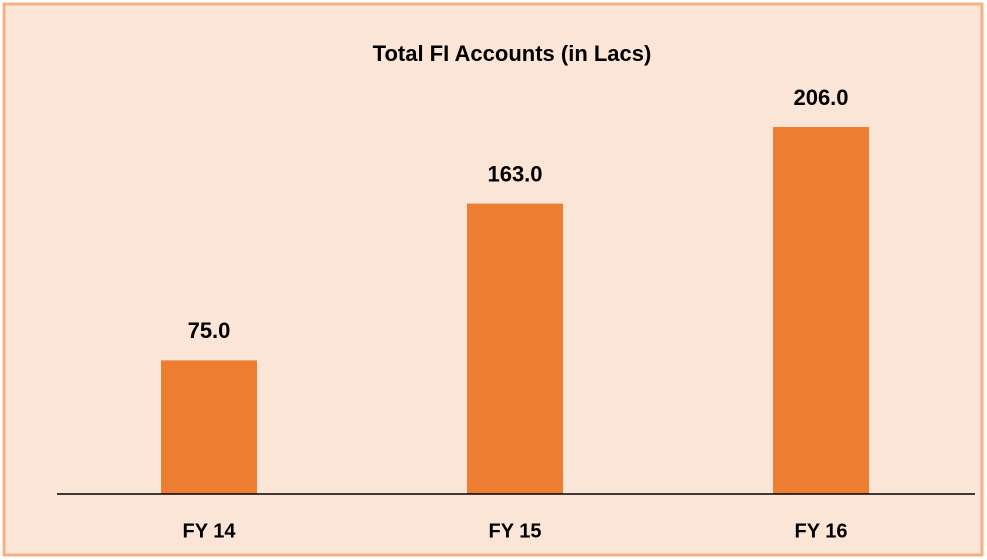 This screenshot has height=560, width=987. Describe the element at coordinates (515, 531) in the screenshot. I see `x-tick-label: FY 15` at that location.